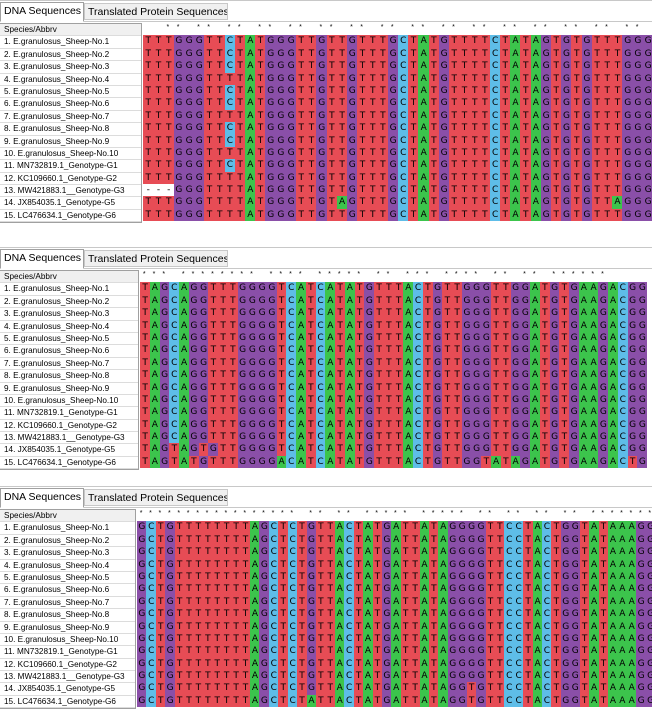  I want to click on tab-dna-sequences: DNA Sequences, so click(42, 12).